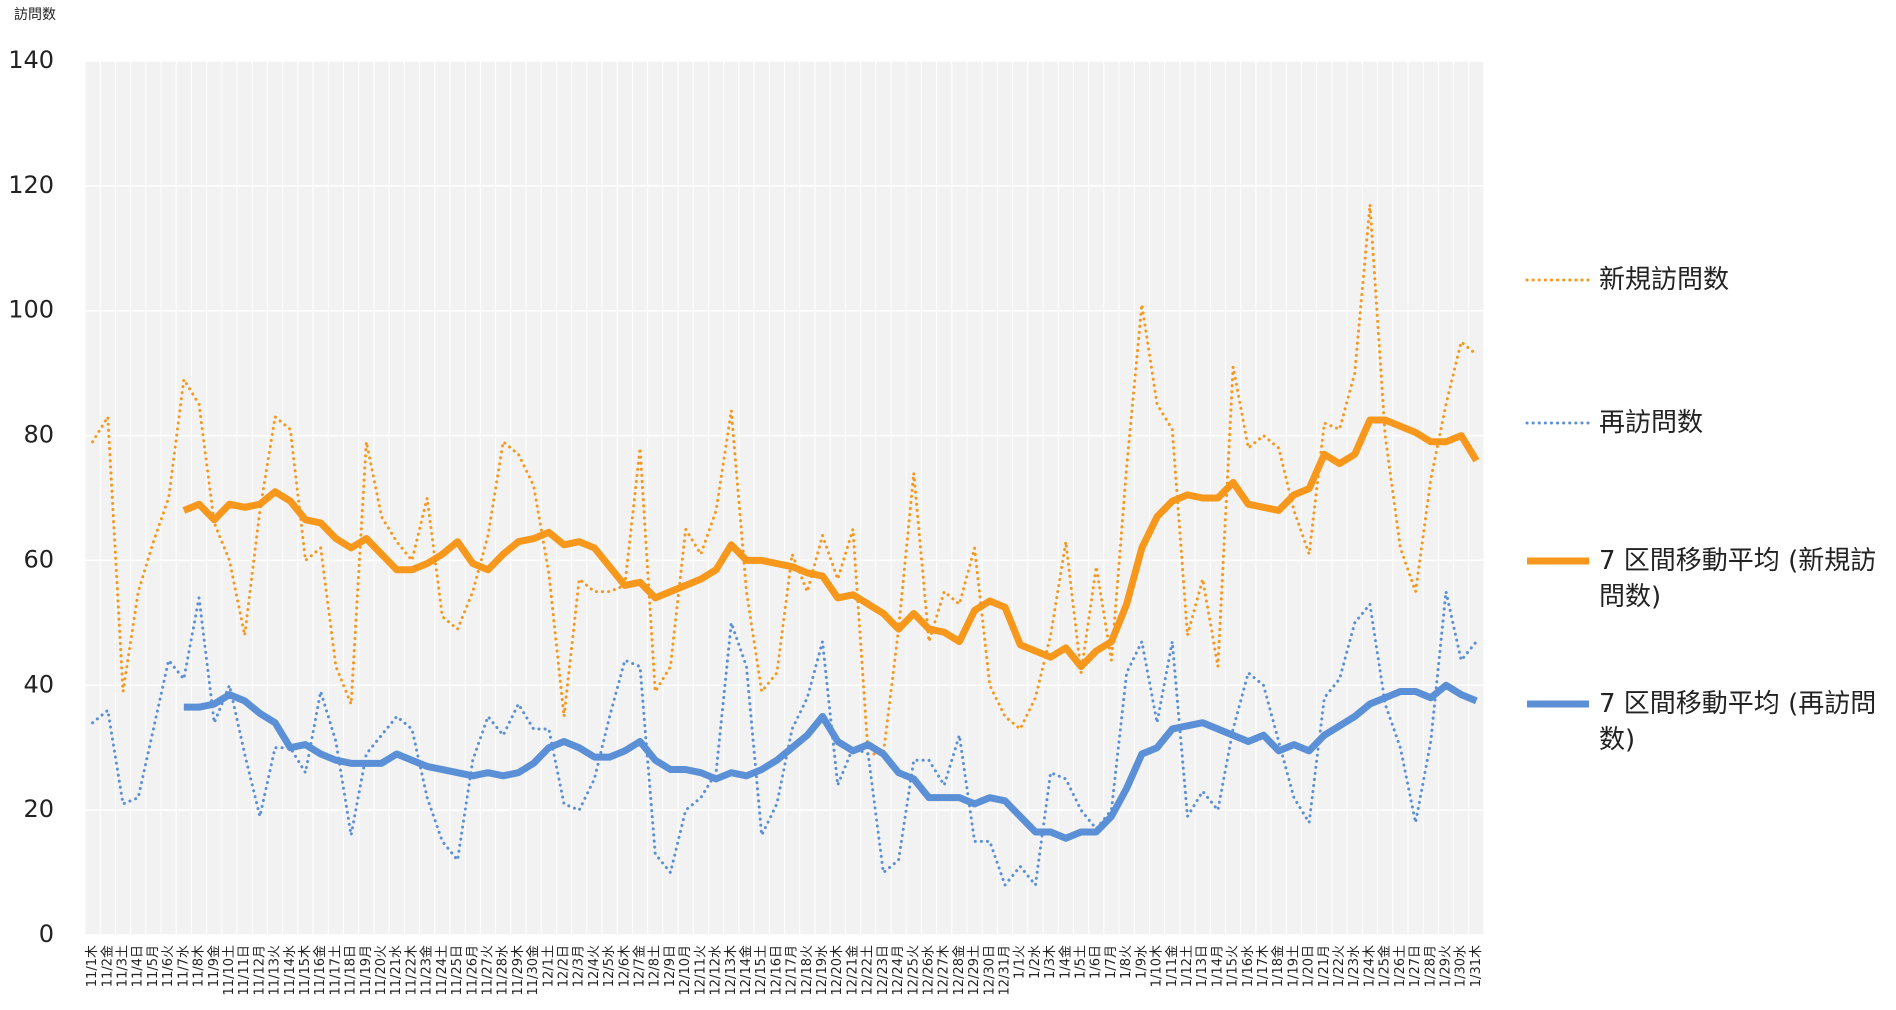 This screenshot has width=1896, height=1010. Describe the element at coordinates (1651, 423) in the screenshot. I see `legend-label: 再訪問数` at that location.